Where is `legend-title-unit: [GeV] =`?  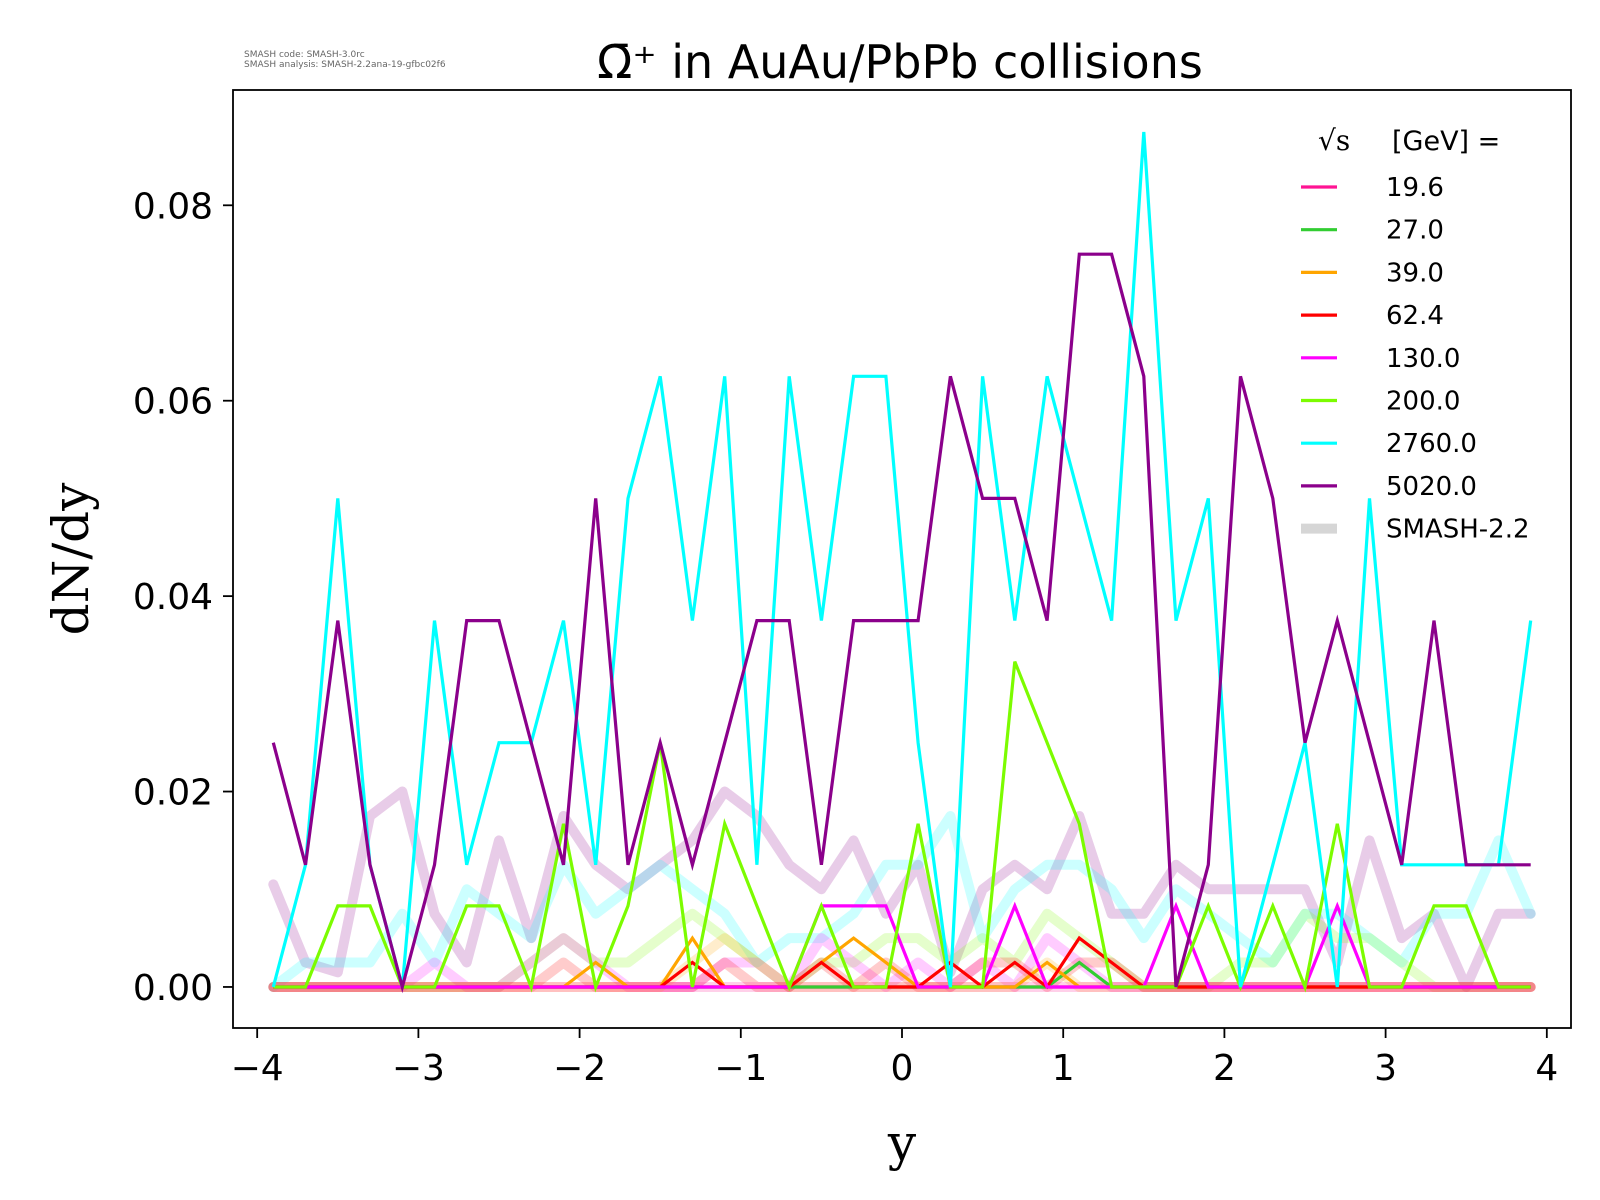 legend-title-unit: [GeV] = is located at coordinates (1446, 141).